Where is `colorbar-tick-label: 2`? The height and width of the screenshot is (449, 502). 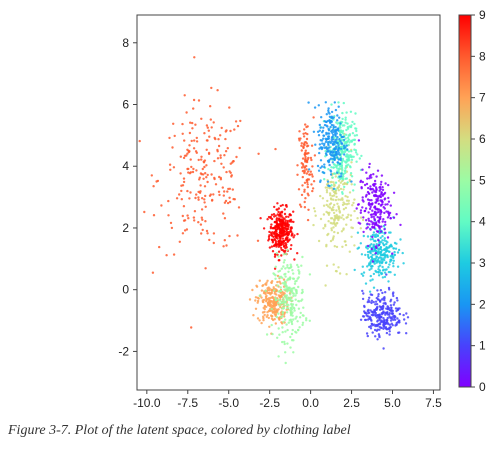 colorbar-tick-label: 2 is located at coordinates (482, 304).